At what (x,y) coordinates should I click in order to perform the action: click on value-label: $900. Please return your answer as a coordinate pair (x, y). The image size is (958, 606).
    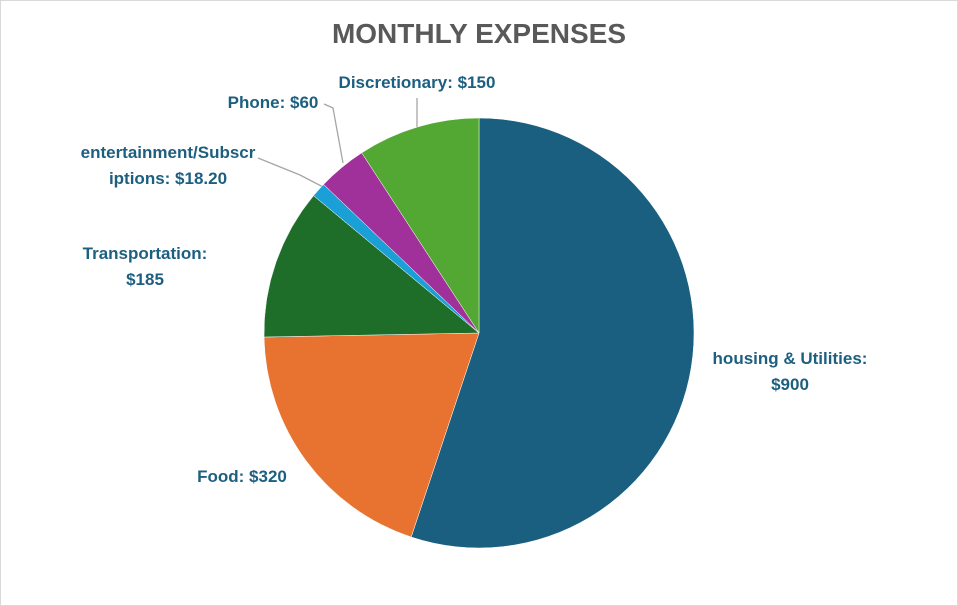
    Looking at the image, I should click on (790, 384).